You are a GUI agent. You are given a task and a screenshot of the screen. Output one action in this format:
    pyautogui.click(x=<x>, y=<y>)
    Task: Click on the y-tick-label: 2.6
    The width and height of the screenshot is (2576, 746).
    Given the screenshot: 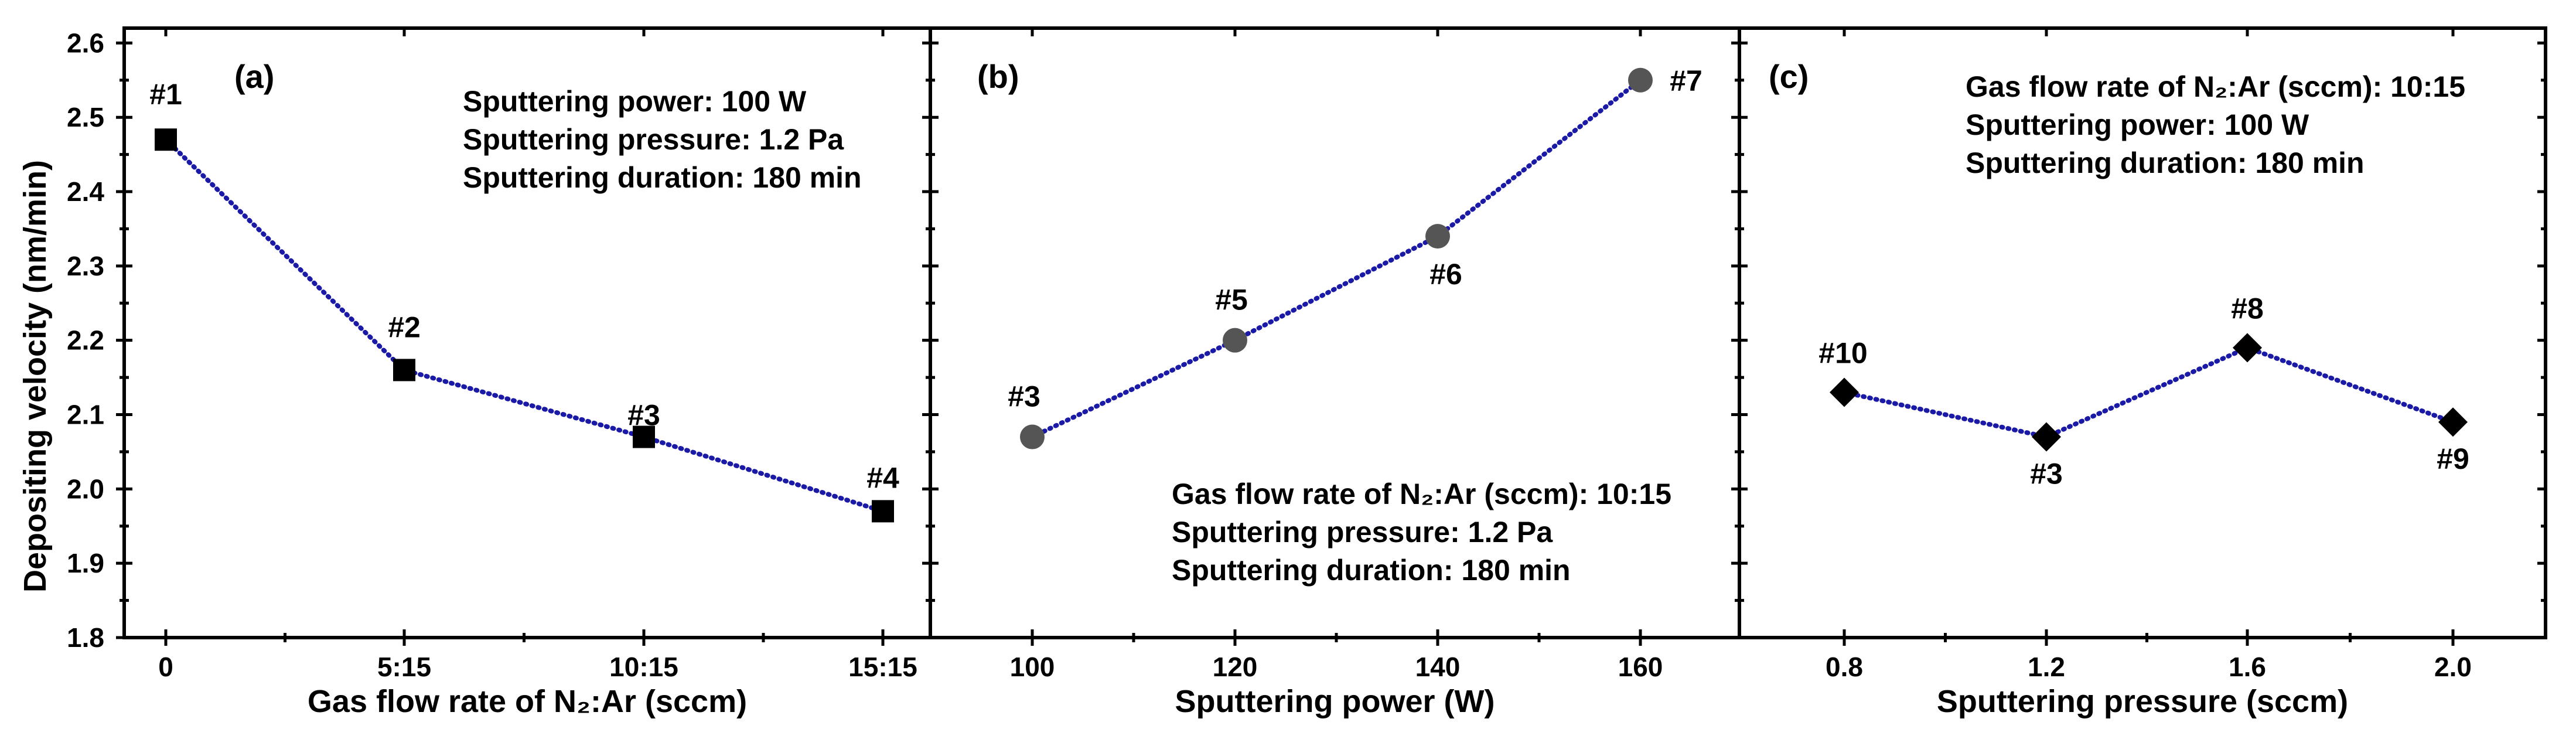 What is the action you would take?
    pyautogui.click(x=85, y=43)
    